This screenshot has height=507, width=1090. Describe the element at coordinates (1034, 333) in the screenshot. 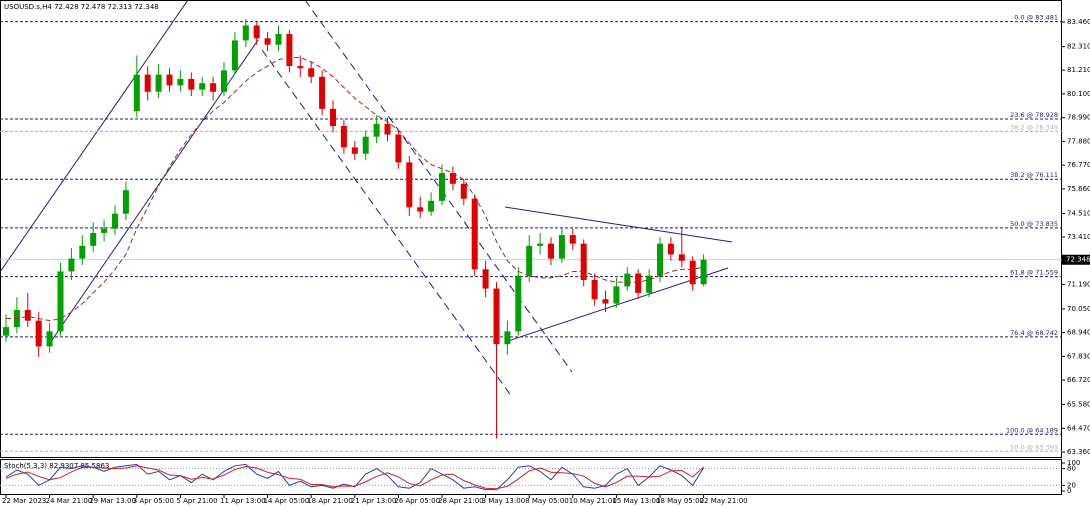

I see `fib-label: 76.4 @ 68.742` at that location.